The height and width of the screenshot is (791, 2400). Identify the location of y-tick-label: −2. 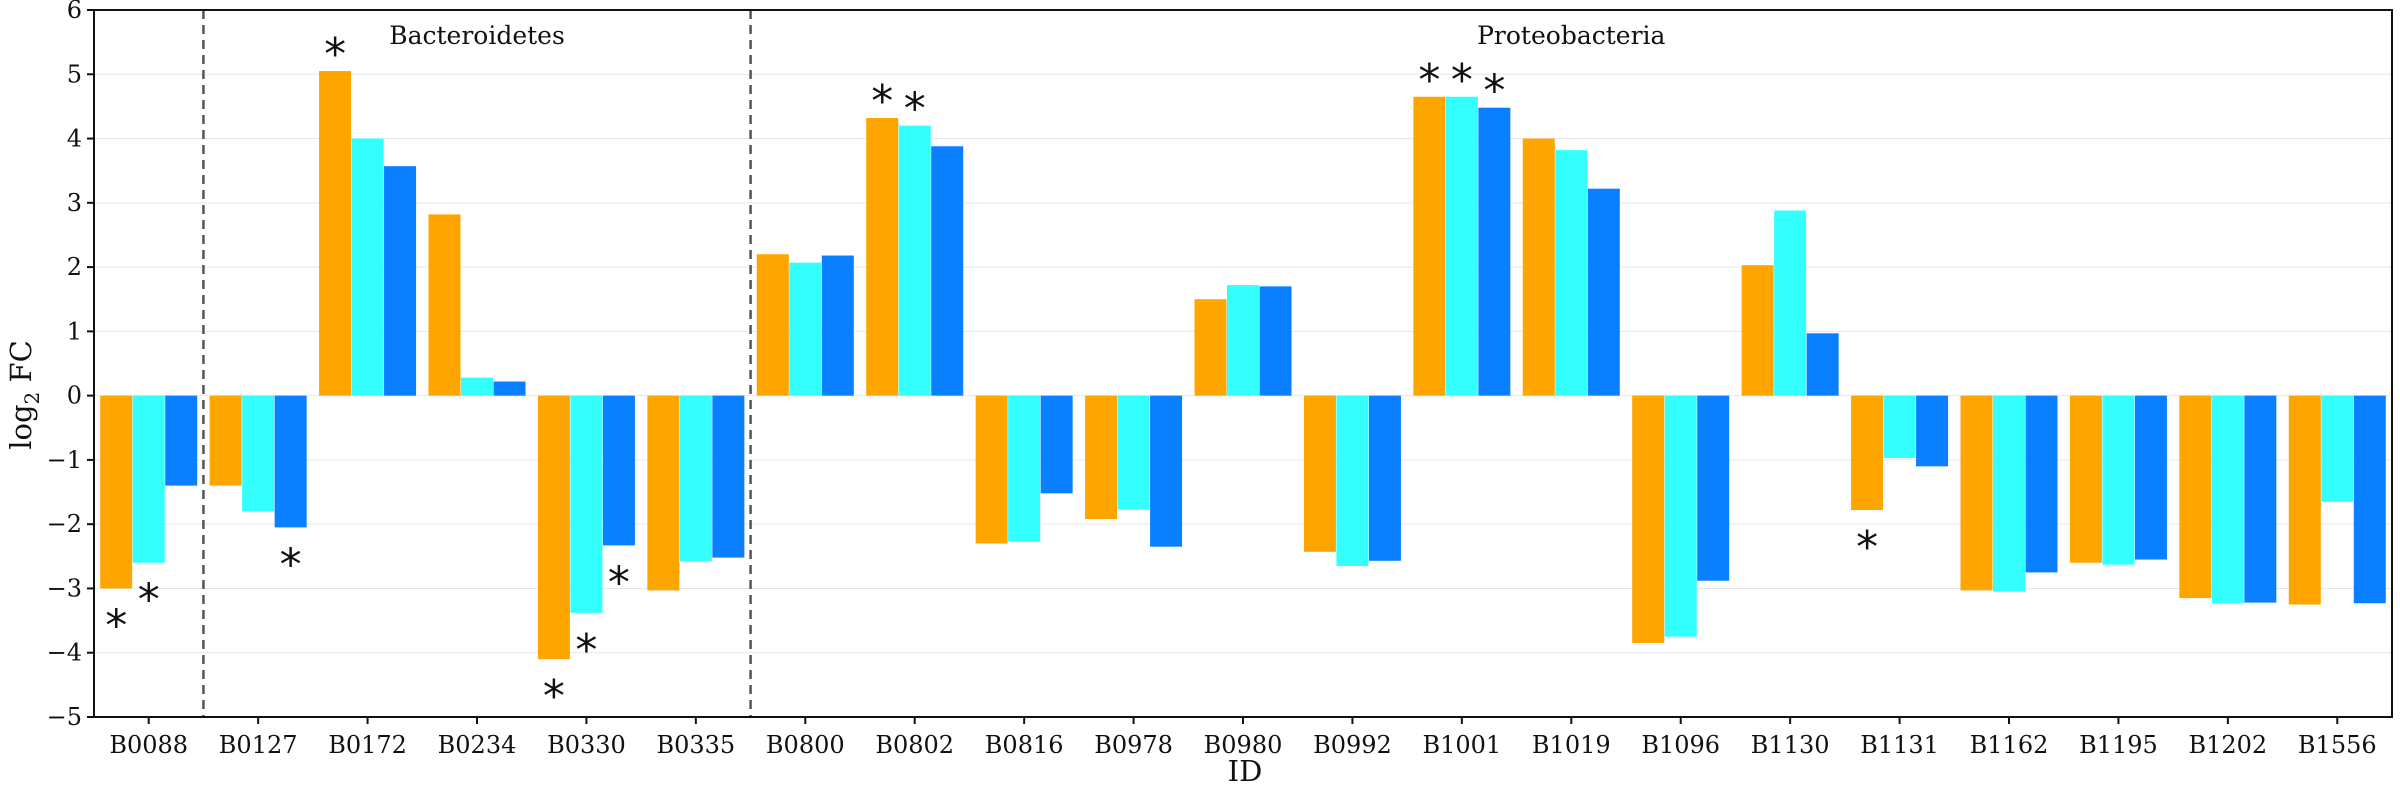
(64, 524).